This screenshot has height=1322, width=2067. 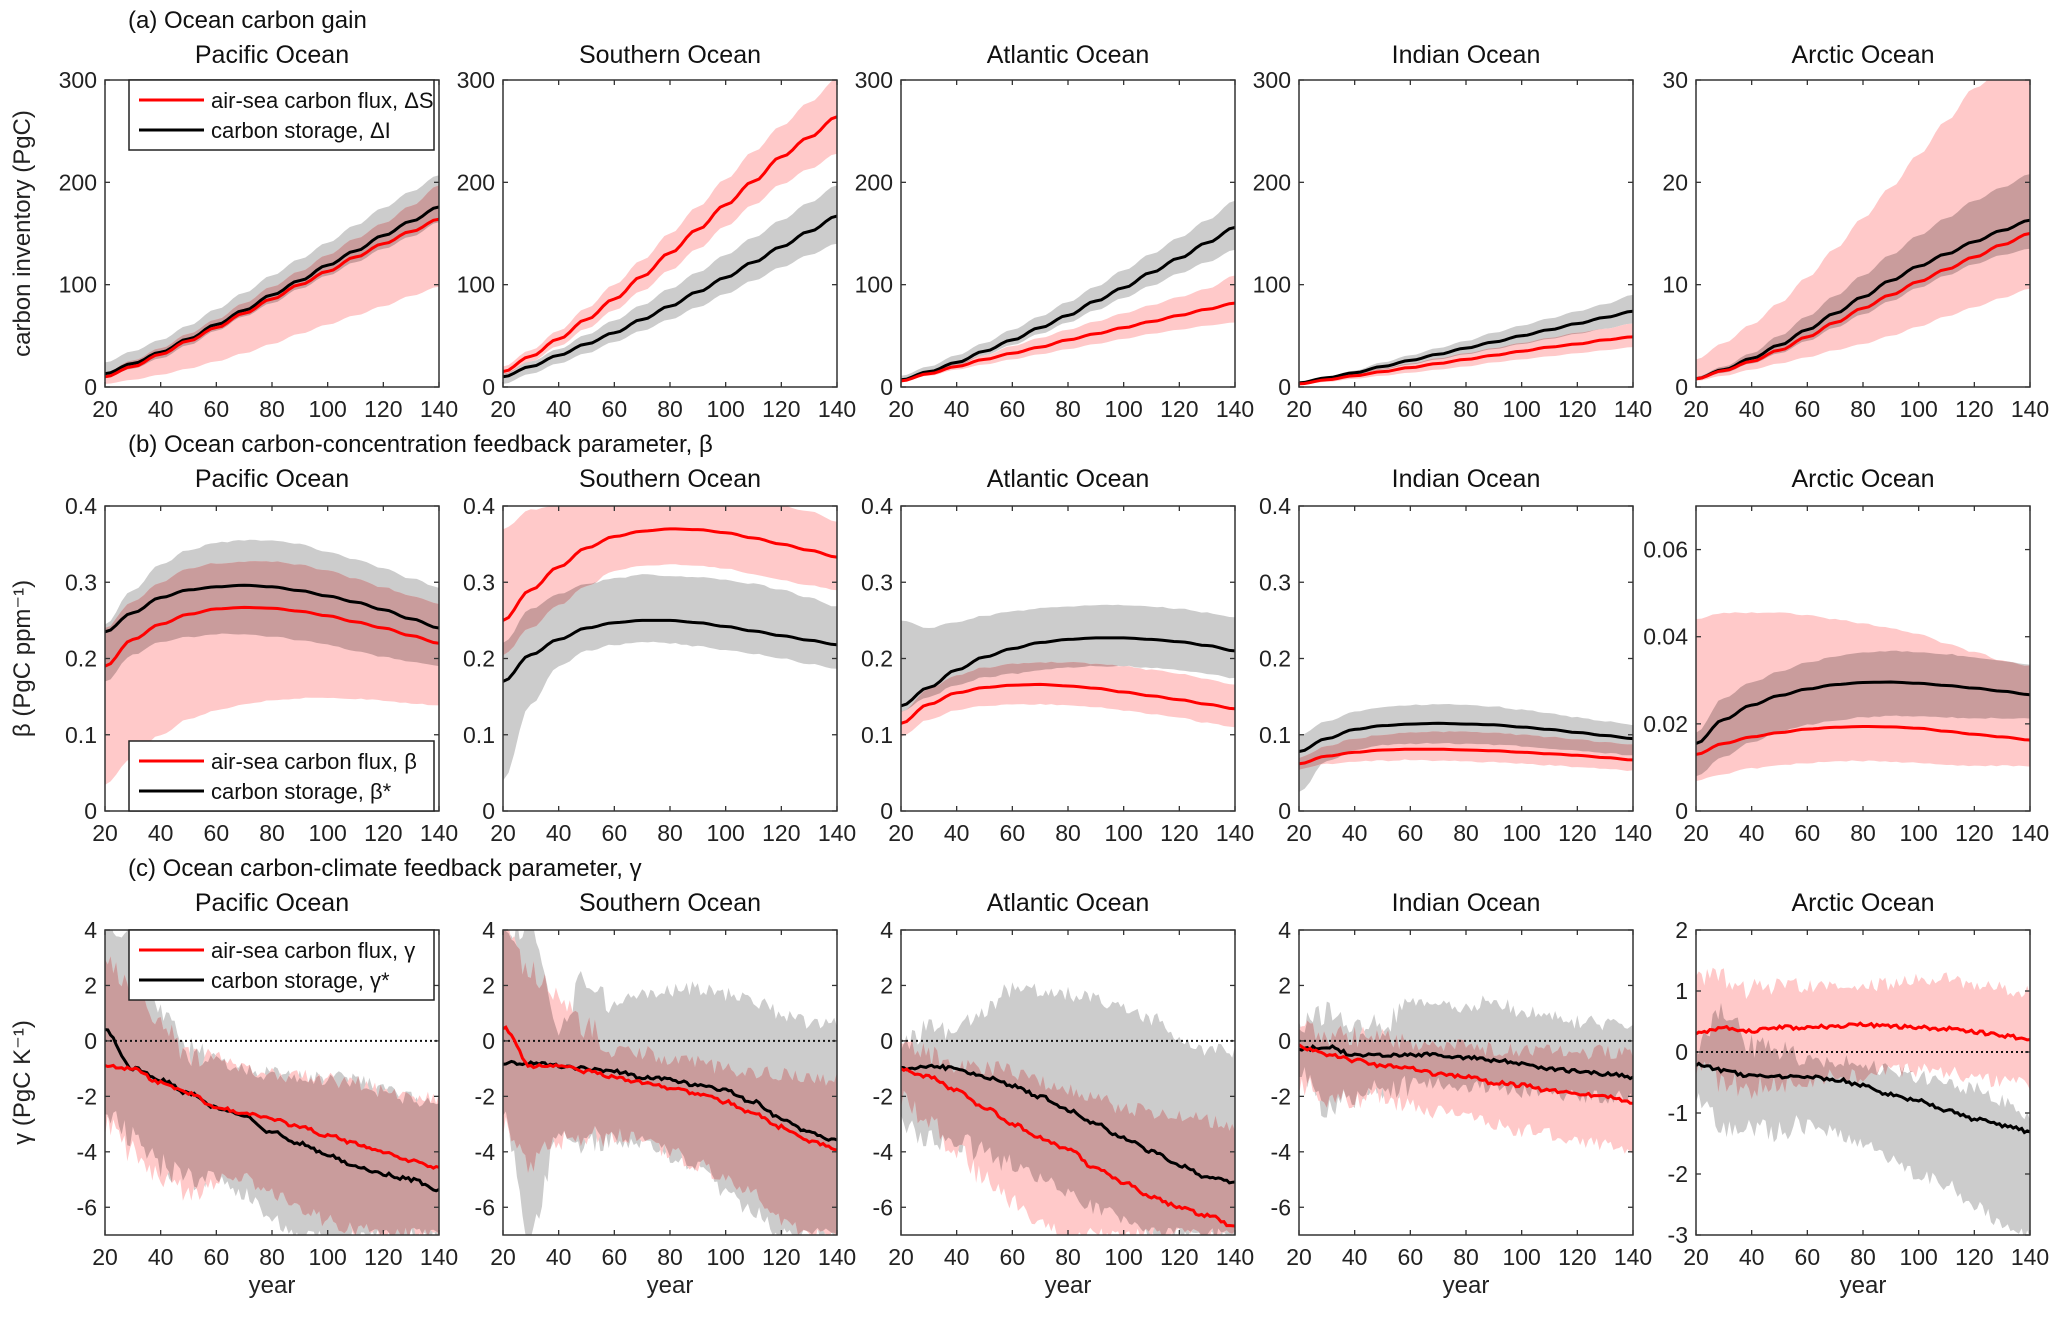 I want to click on panel-title: Indian Ocean, so click(x=1466, y=55).